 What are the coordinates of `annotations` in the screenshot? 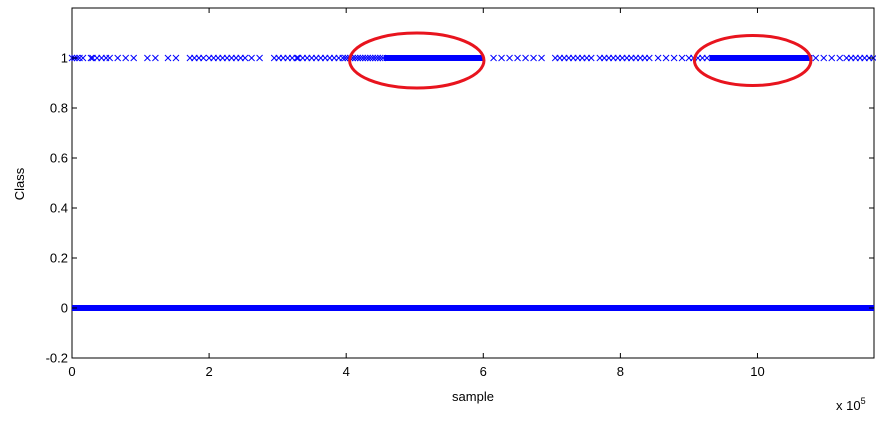 It's located at (580, 60).